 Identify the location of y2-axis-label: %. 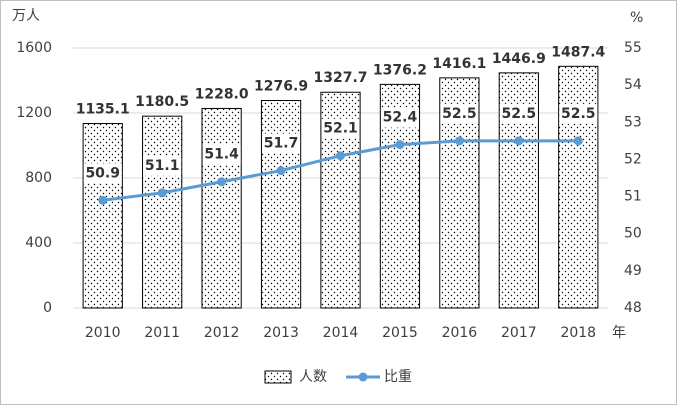
(636, 18).